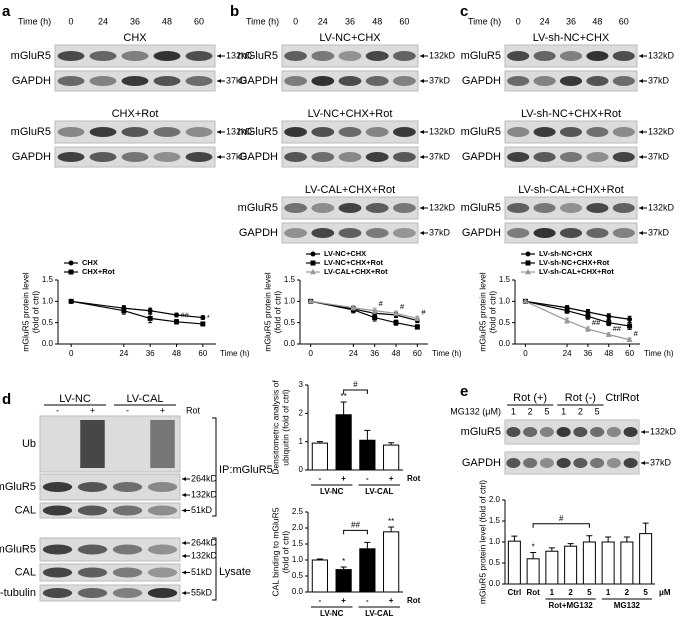  I want to click on x-tick-label: 24, so click(567, 353).